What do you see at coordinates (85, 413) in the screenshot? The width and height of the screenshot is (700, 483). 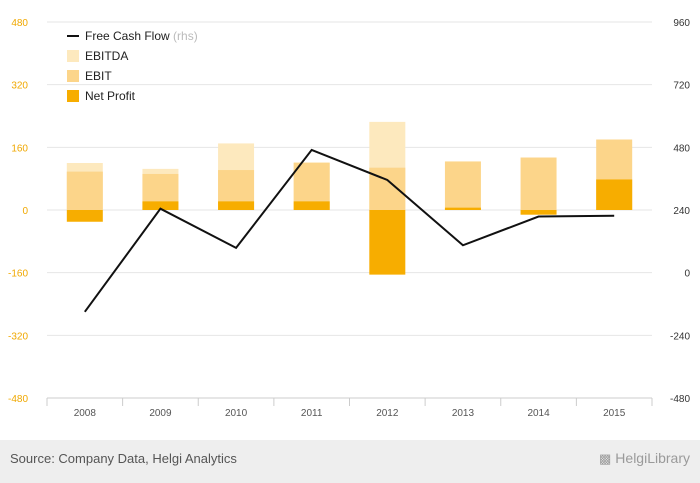 I see `x-tick-label: 2008` at bounding box center [85, 413].